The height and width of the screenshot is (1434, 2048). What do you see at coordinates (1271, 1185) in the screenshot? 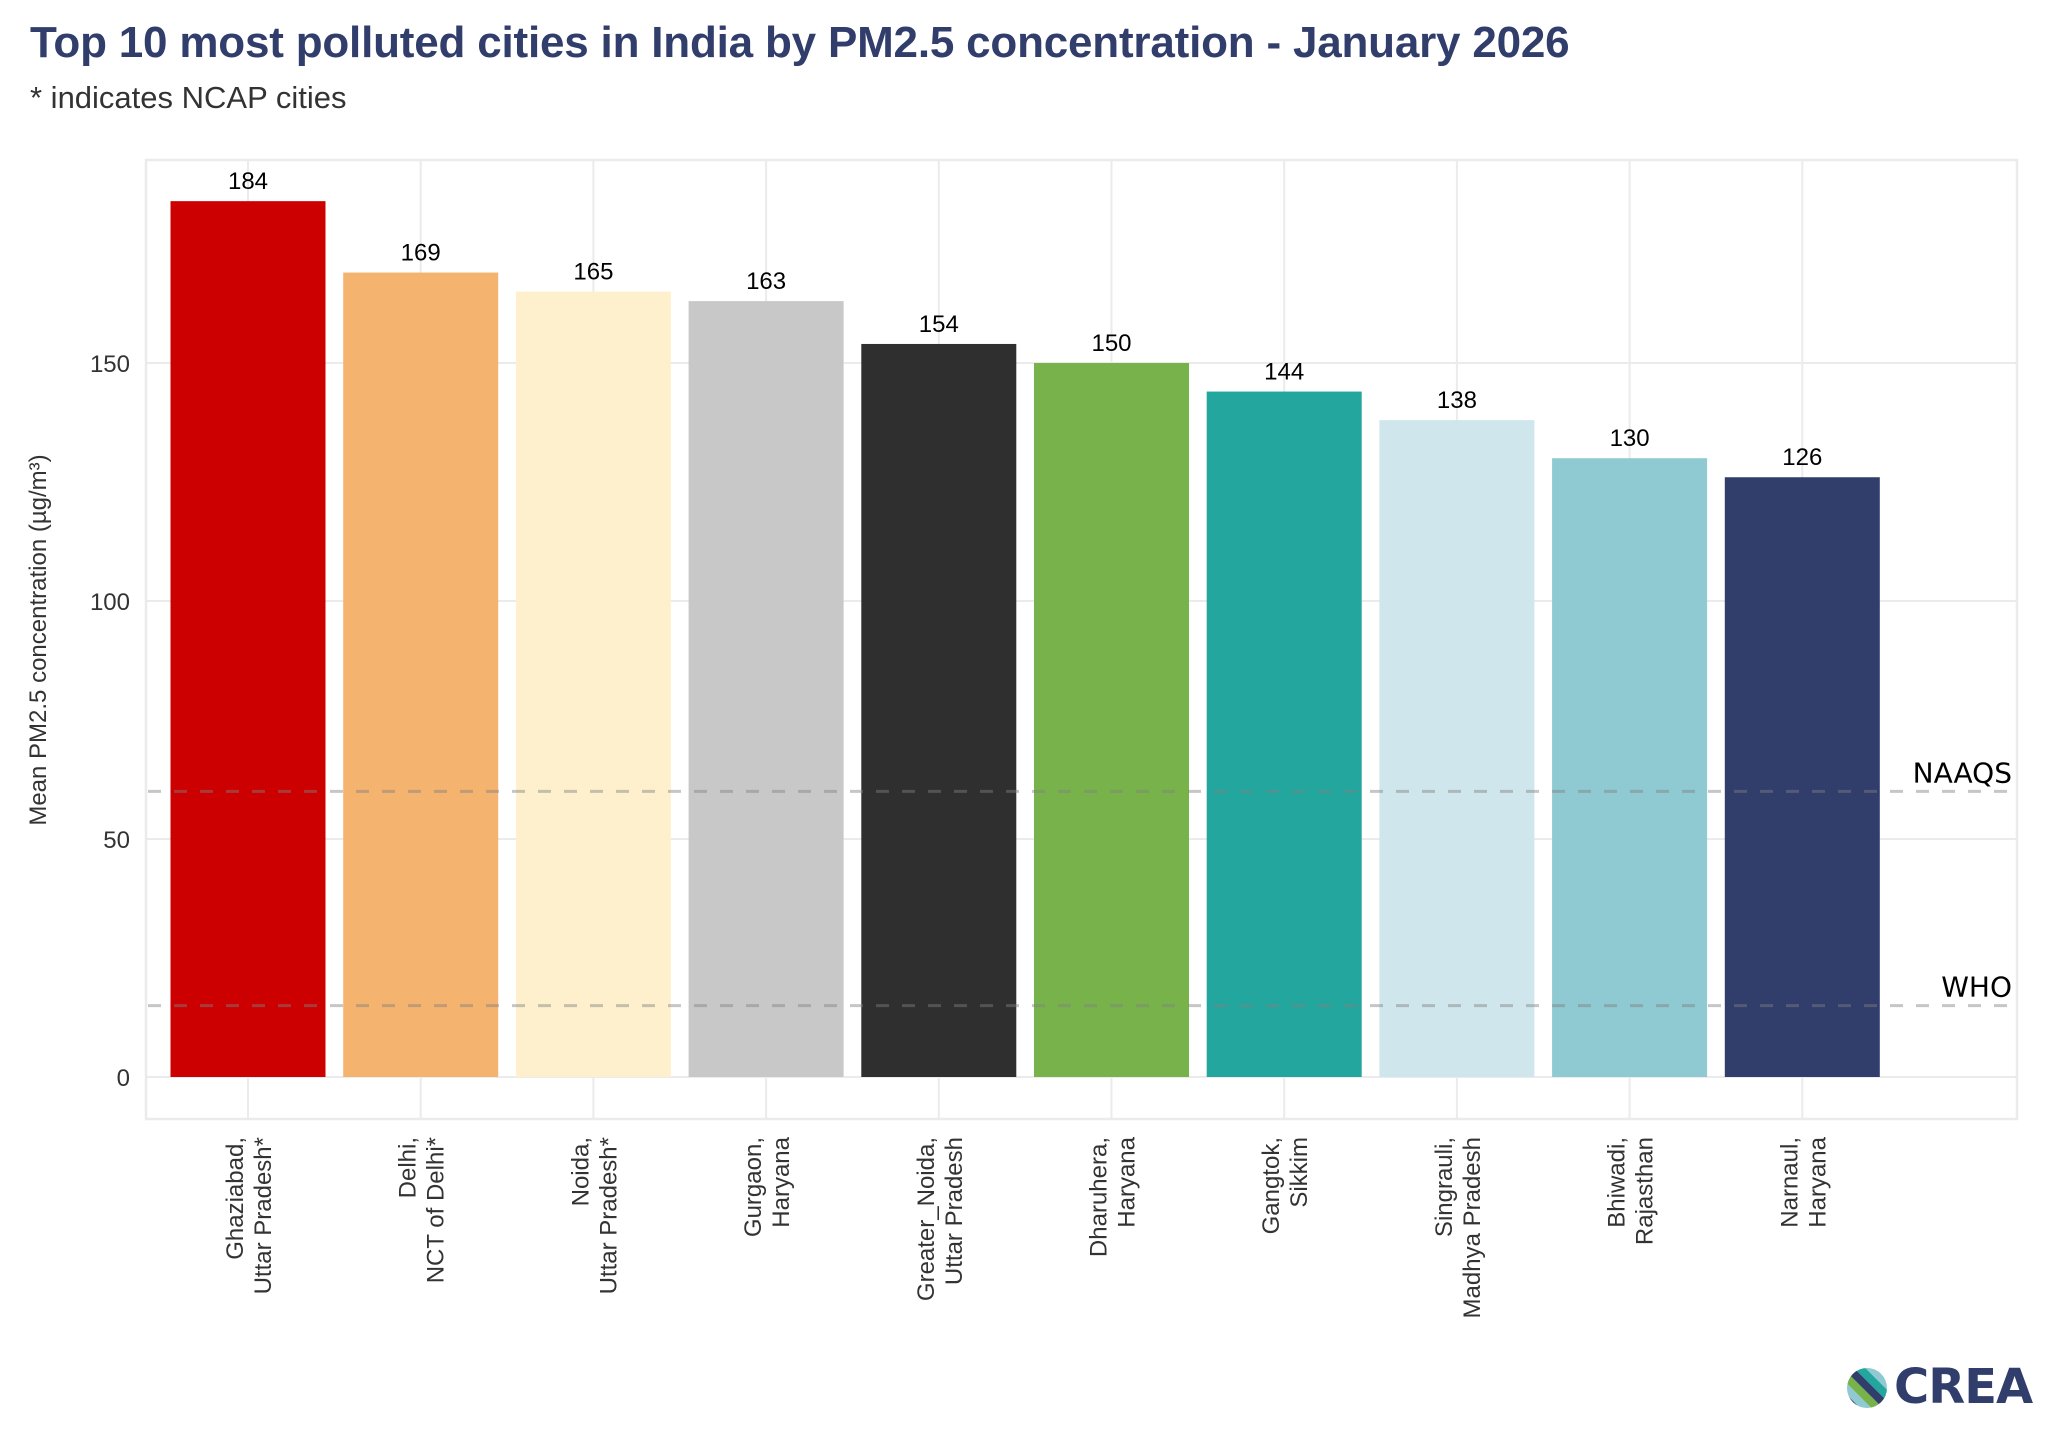
I see `x-tick-label-line: Gangtok,` at bounding box center [1271, 1185].